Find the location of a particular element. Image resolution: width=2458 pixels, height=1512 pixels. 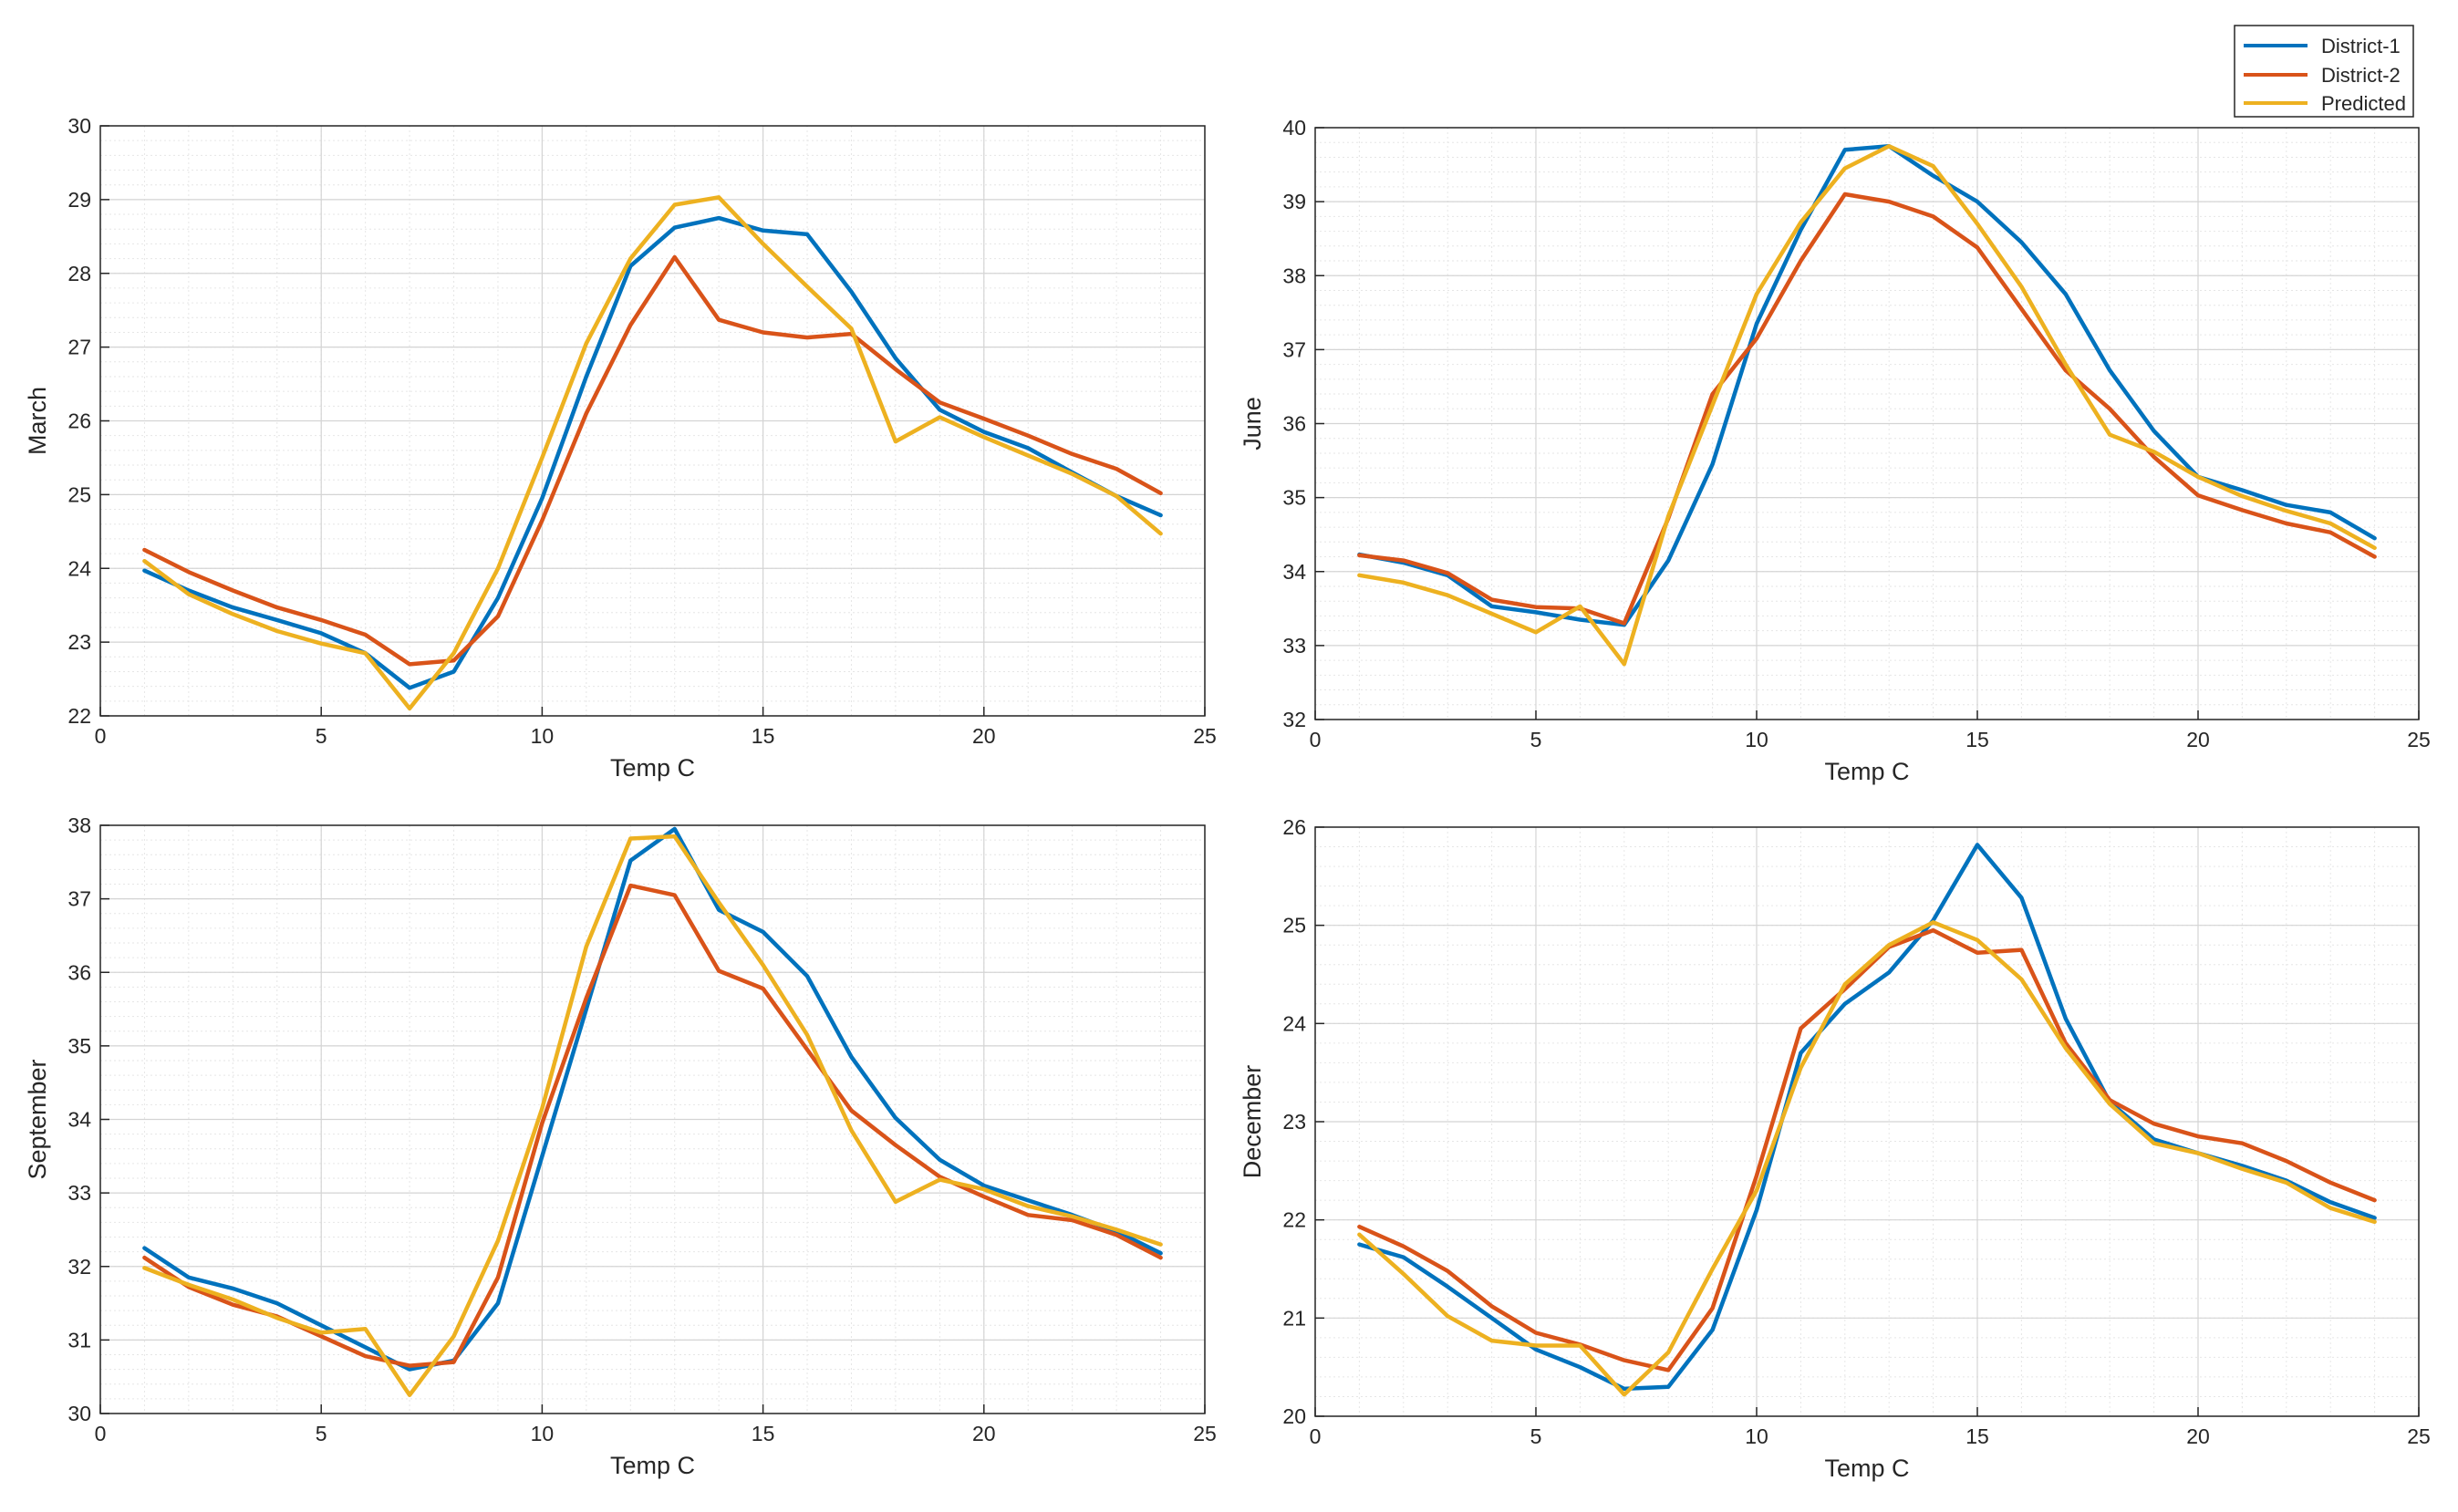

legend-label: Predicted is located at coordinates (2363, 103).